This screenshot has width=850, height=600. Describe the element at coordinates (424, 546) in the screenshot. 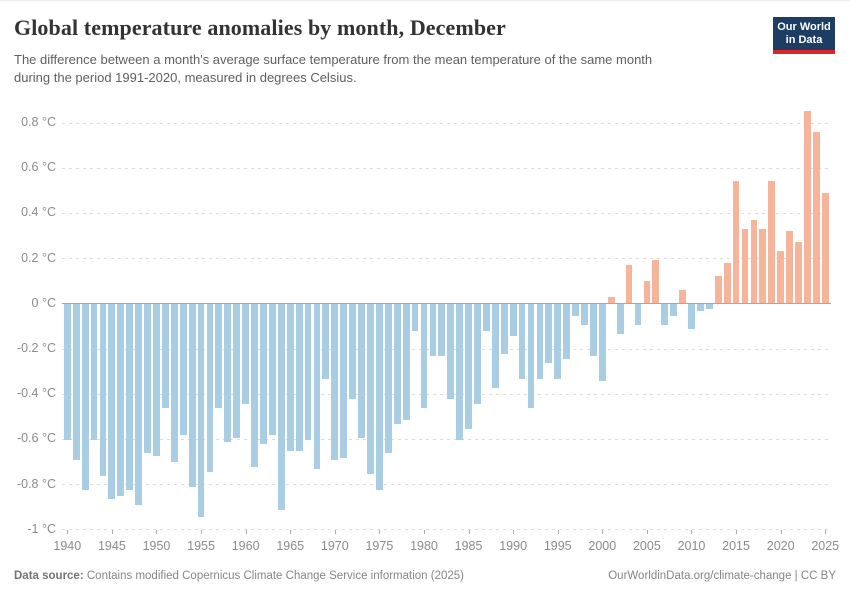

I see `x-axis-label: 1980` at that location.